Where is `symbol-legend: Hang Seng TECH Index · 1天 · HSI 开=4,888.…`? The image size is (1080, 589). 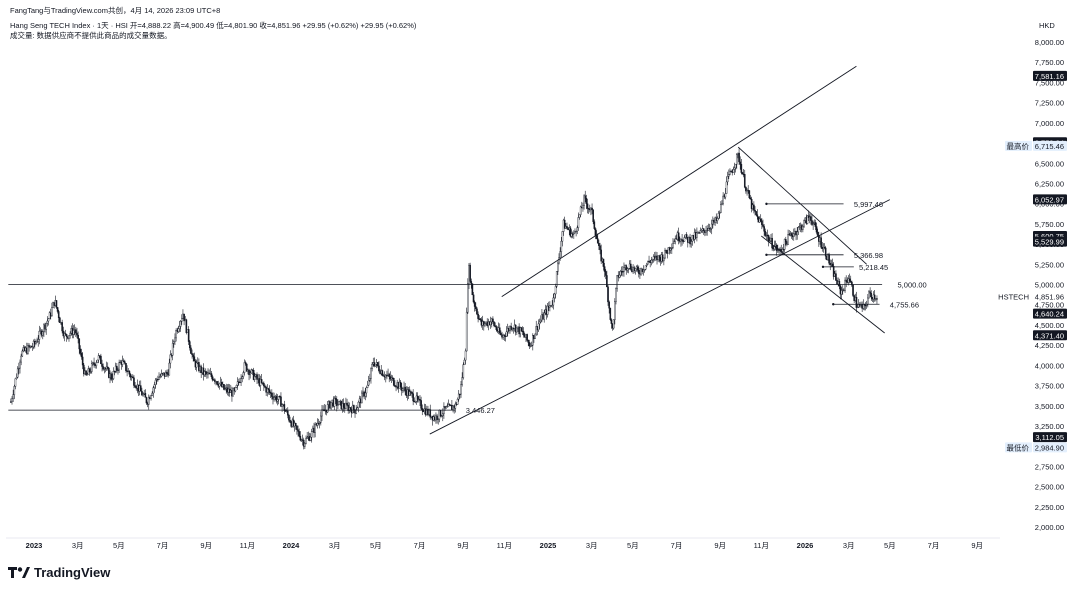 symbol-legend: Hang Seng TECH Index · 1天 · HSI 开=4,888.… is located at coordinates (213, 25).